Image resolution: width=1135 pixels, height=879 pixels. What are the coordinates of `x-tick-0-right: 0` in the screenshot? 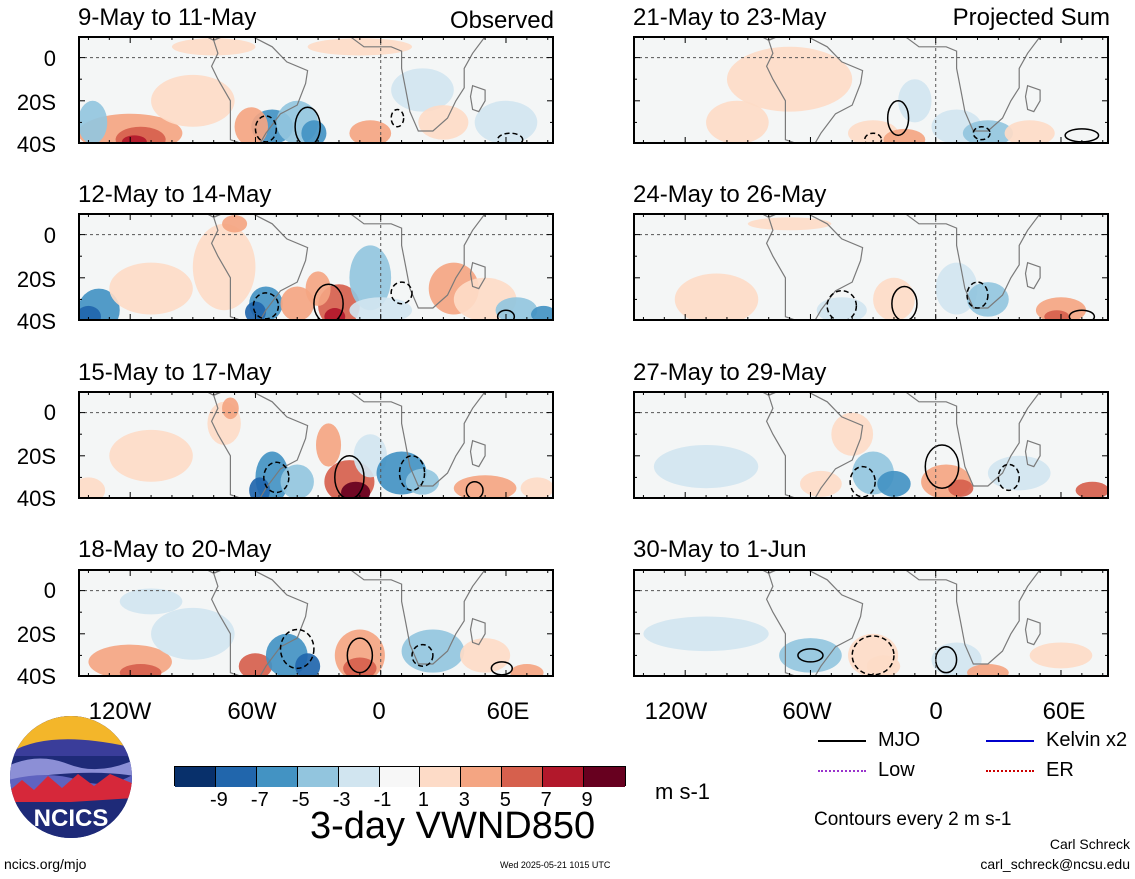 It's located at (936, 711).